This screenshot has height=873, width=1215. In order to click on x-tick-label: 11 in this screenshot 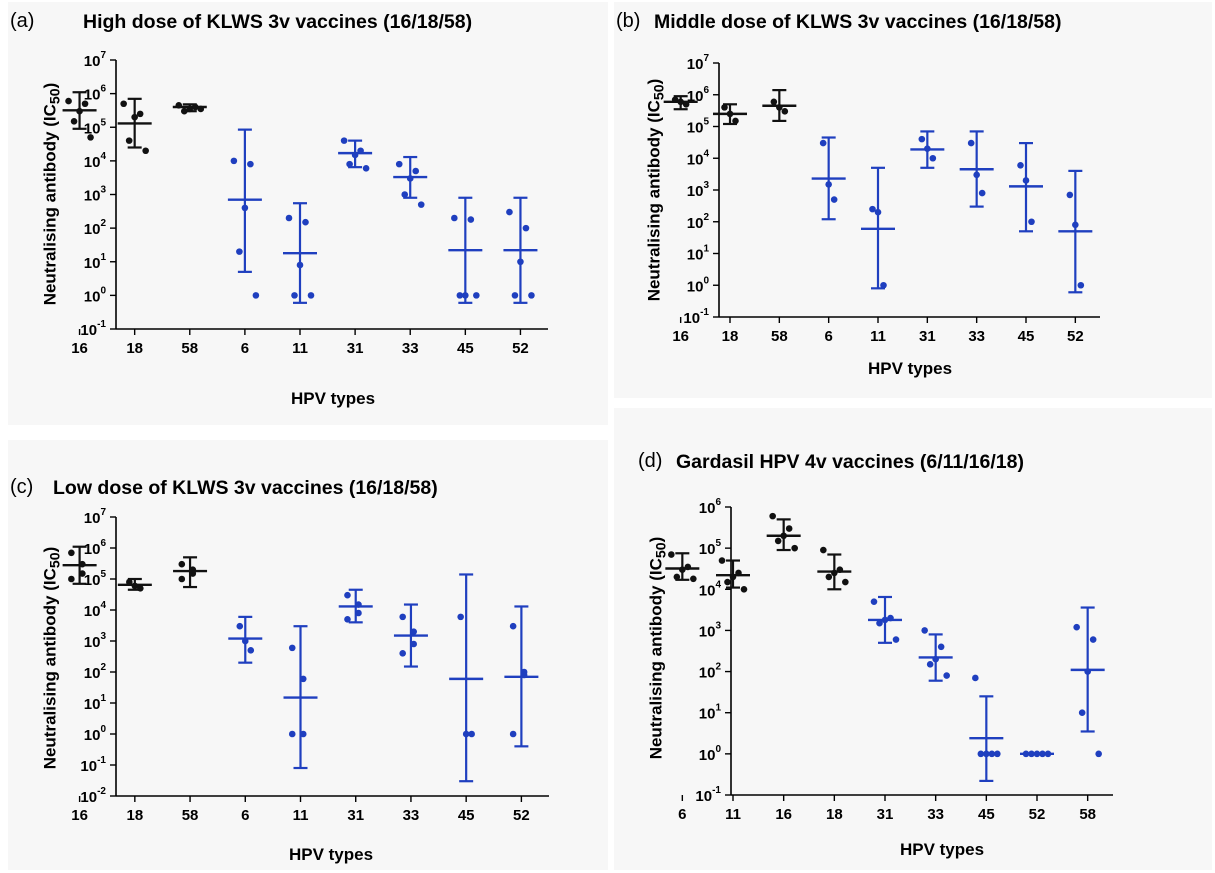, I will do `click(733, 814)`.